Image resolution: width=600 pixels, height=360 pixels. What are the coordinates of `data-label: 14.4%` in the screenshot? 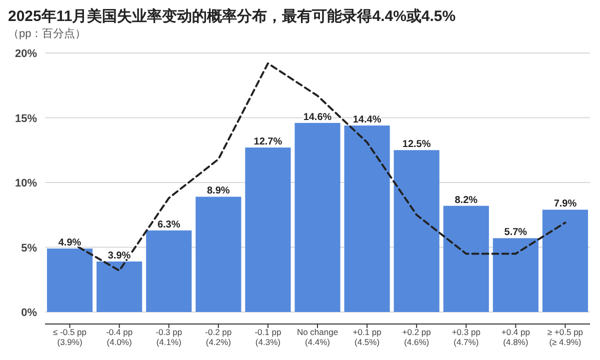 It's located at (367, 120).